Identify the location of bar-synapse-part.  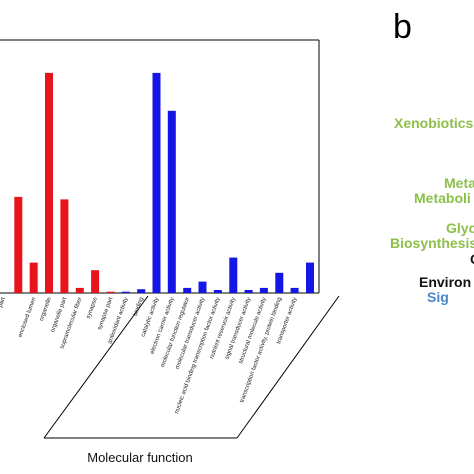
(110, 292).